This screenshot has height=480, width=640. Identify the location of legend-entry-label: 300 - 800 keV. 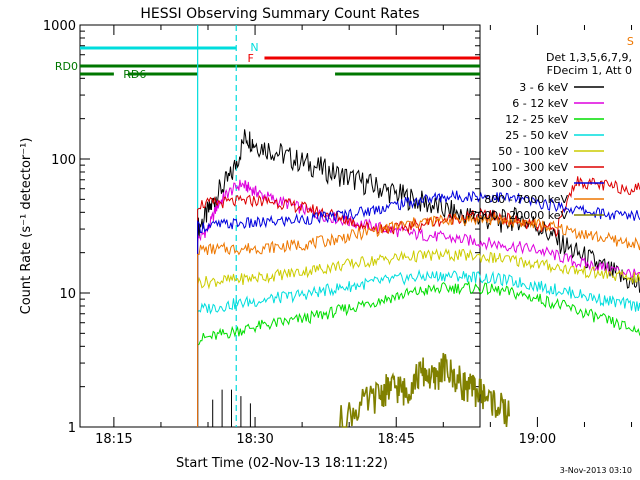
(529, 183).